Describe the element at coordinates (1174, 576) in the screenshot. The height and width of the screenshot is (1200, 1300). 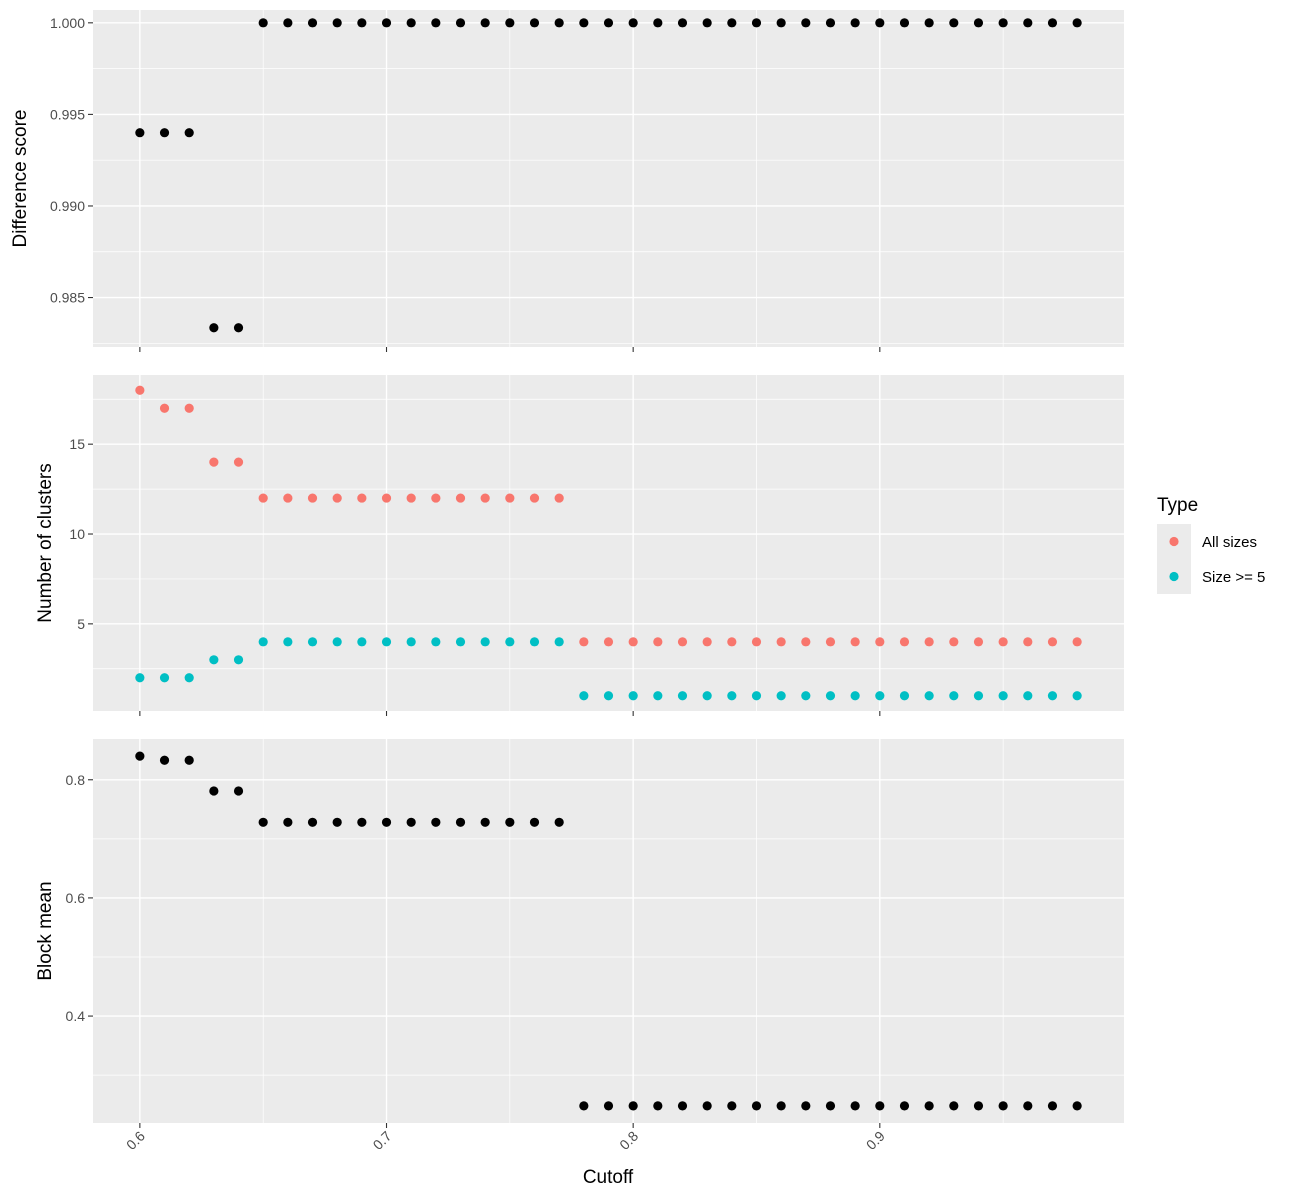
I see `legend-marker` at that location.